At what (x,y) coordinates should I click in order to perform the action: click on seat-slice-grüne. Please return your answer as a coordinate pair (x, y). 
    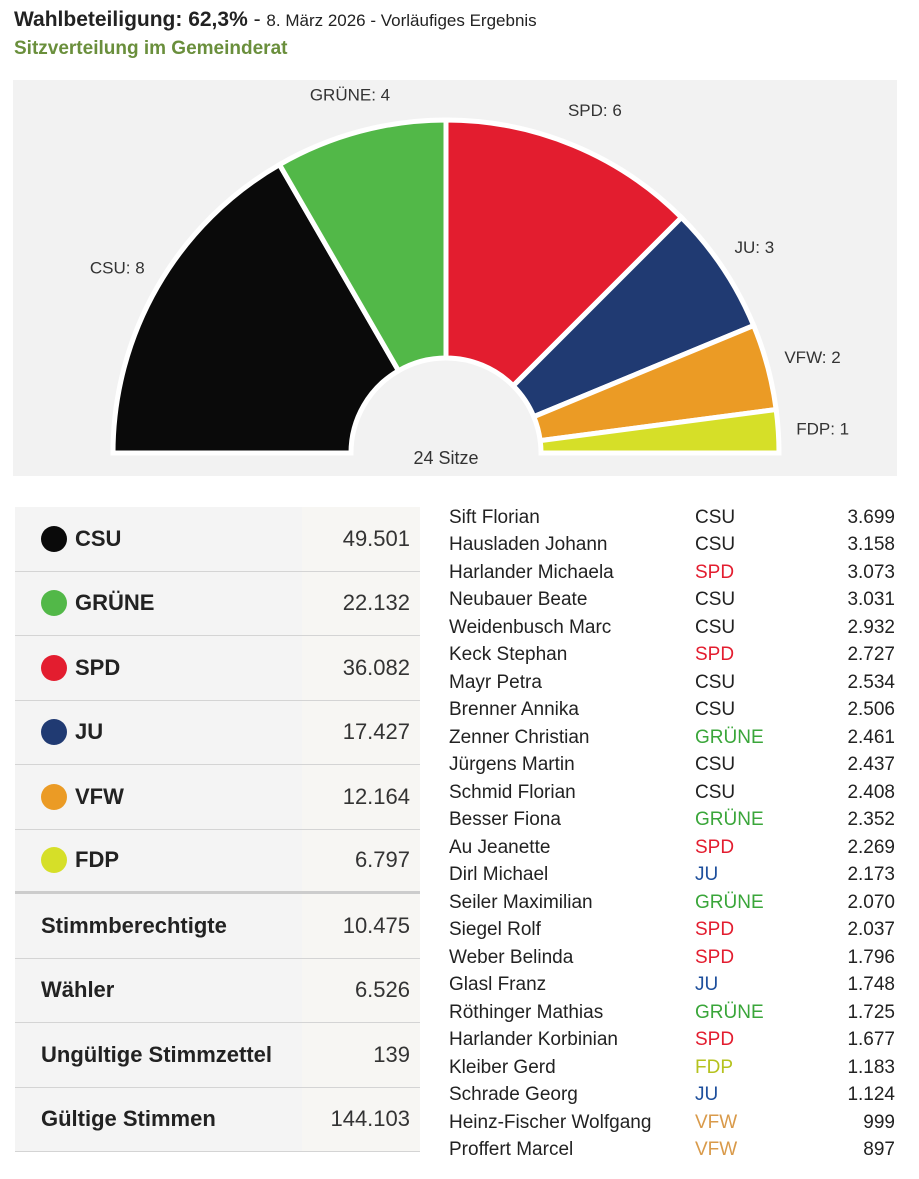
    Looking at the image, I should click on (362, 246).